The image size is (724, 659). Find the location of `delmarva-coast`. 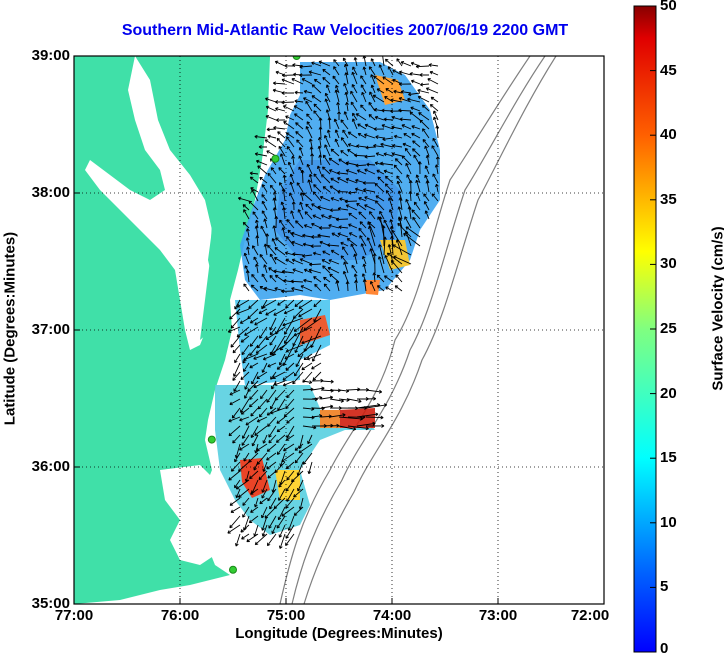

delmarva-coast is located at coordinates (225, 198).